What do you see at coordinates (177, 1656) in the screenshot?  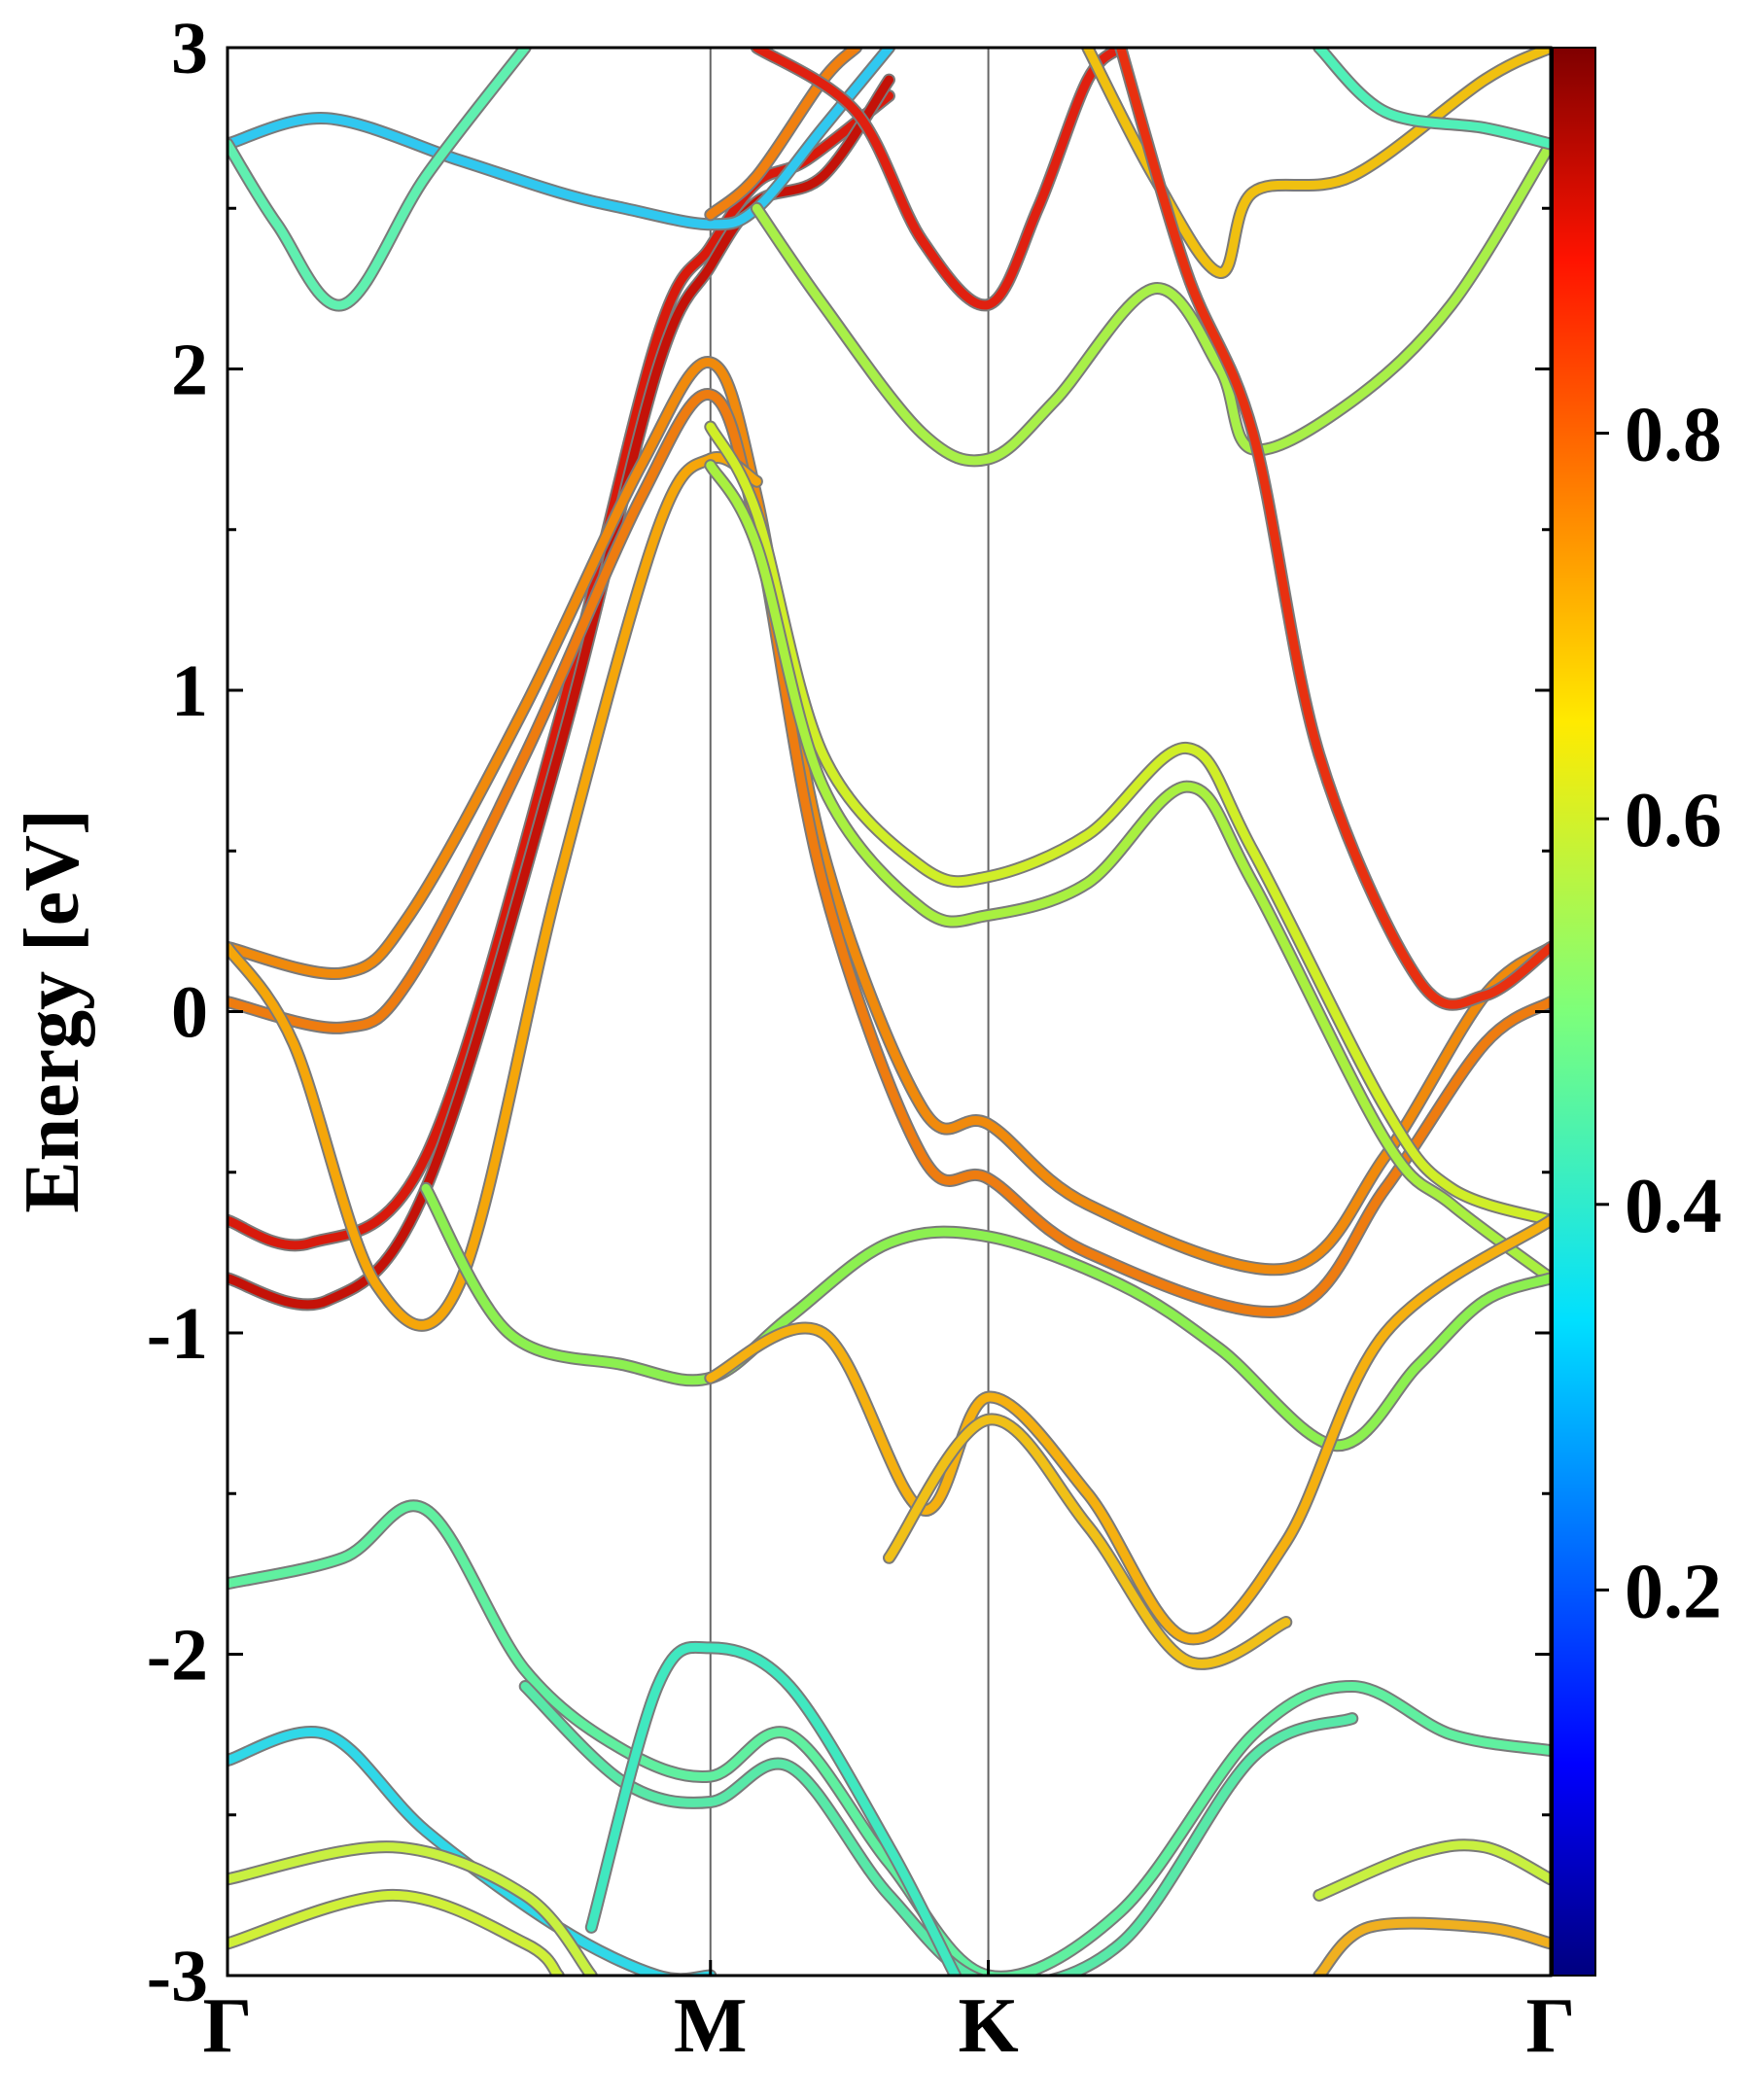 I see `y-tick-label: -2` at bounding box center [177, 1656].